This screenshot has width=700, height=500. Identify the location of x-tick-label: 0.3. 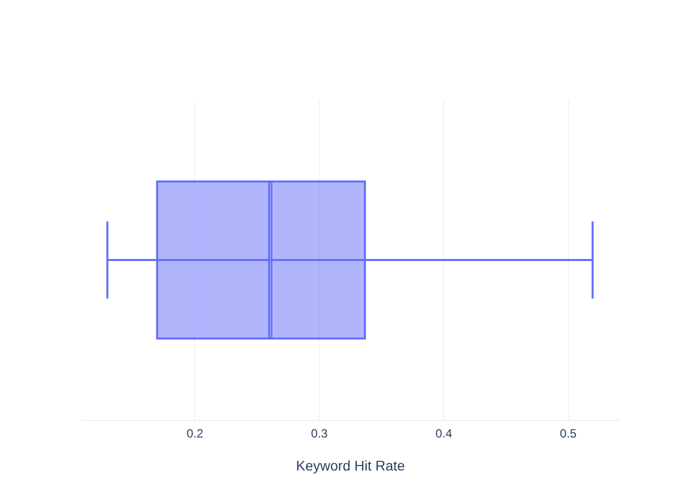
(319, 433).